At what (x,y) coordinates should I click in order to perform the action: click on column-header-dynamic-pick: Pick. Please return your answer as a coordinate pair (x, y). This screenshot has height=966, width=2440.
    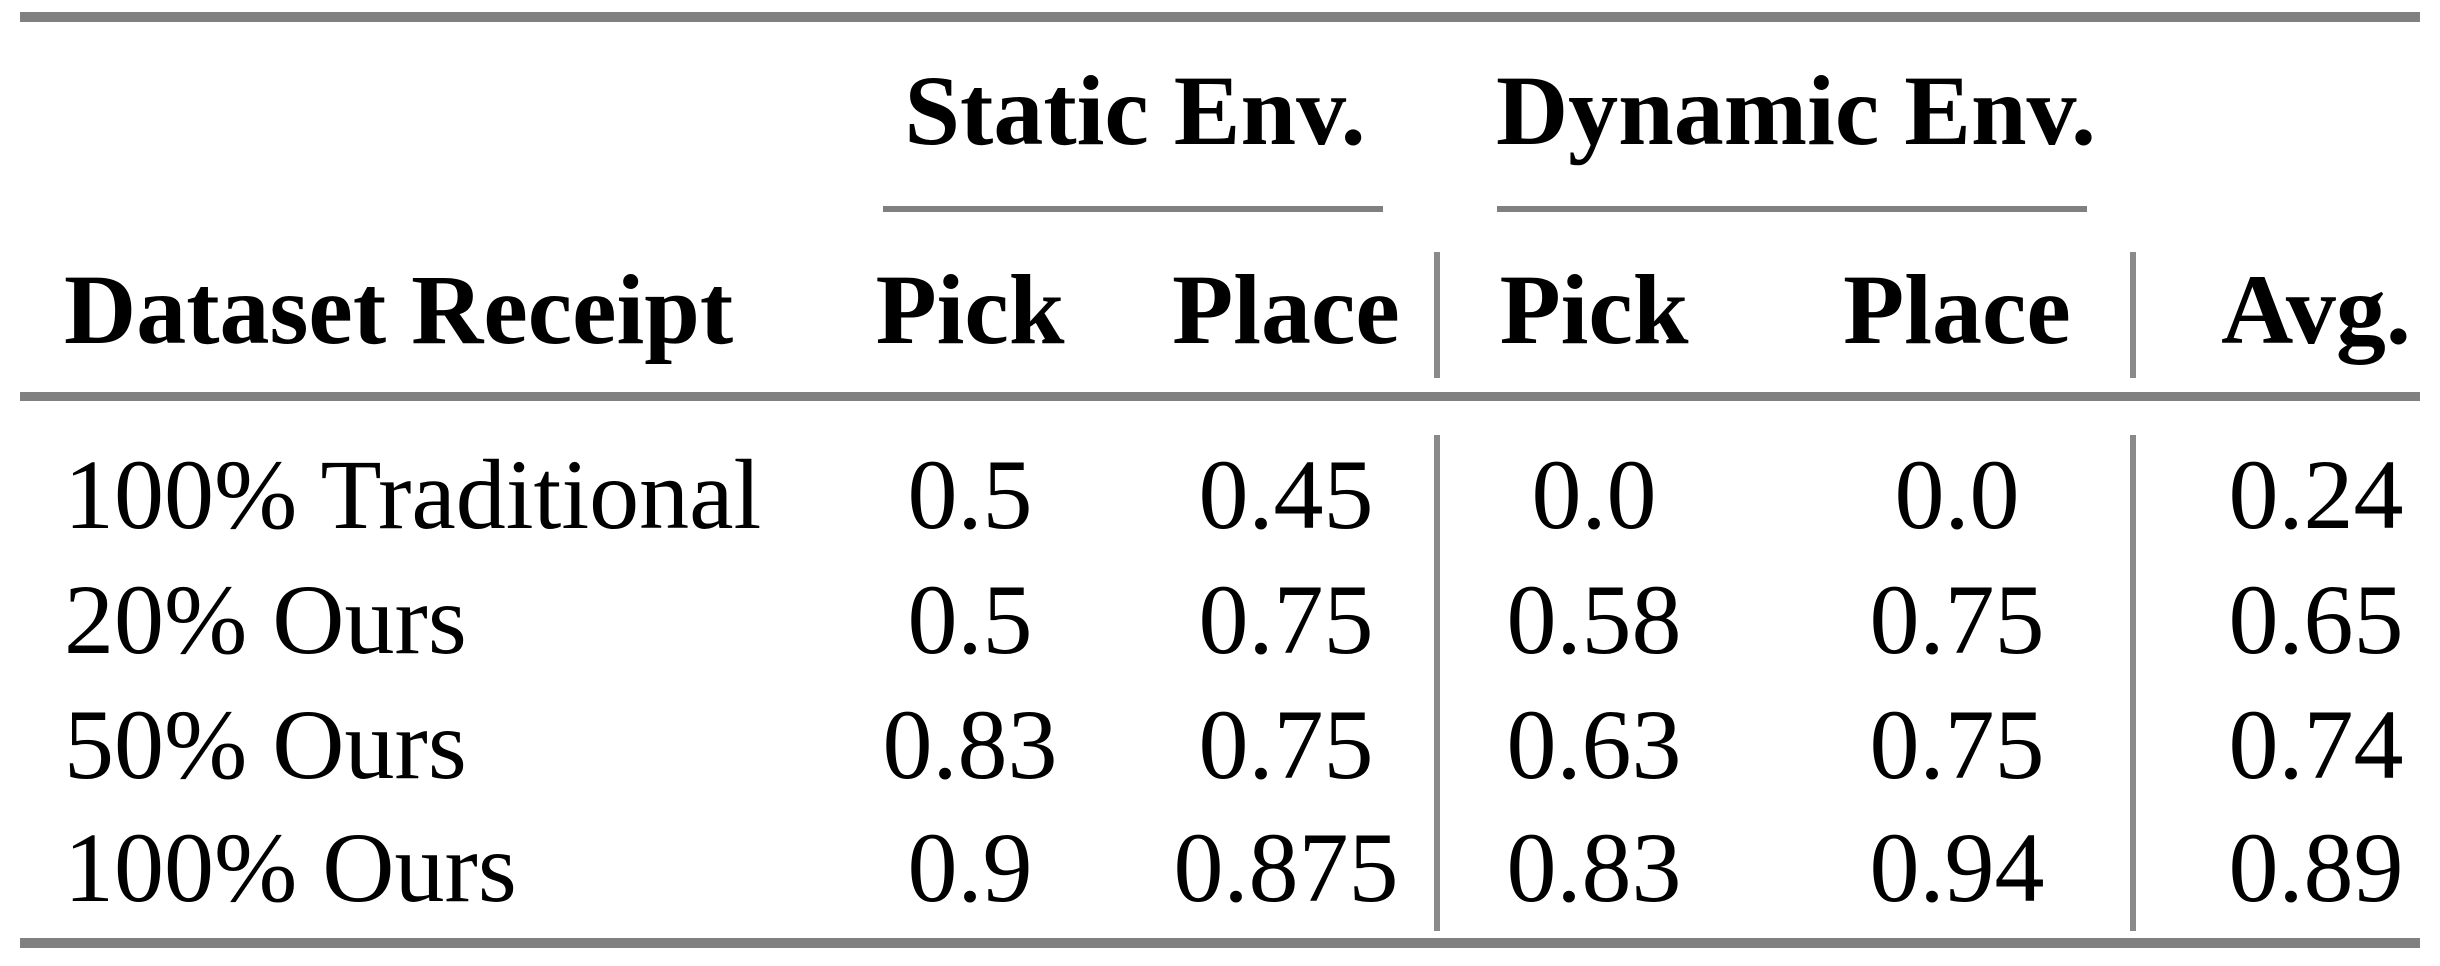
    Looking at the image, I should click on (1594, 309).